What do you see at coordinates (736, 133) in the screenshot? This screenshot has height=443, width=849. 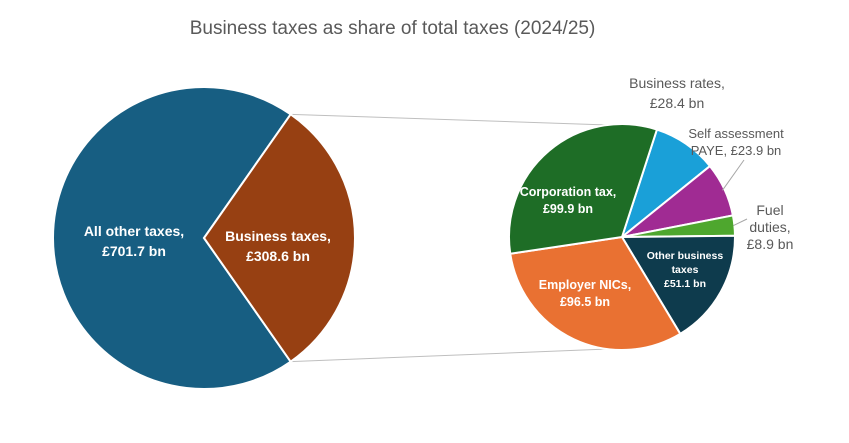 I see `label-self-assessment-paye-line: Self assessment` at bounding box center [736, 133].